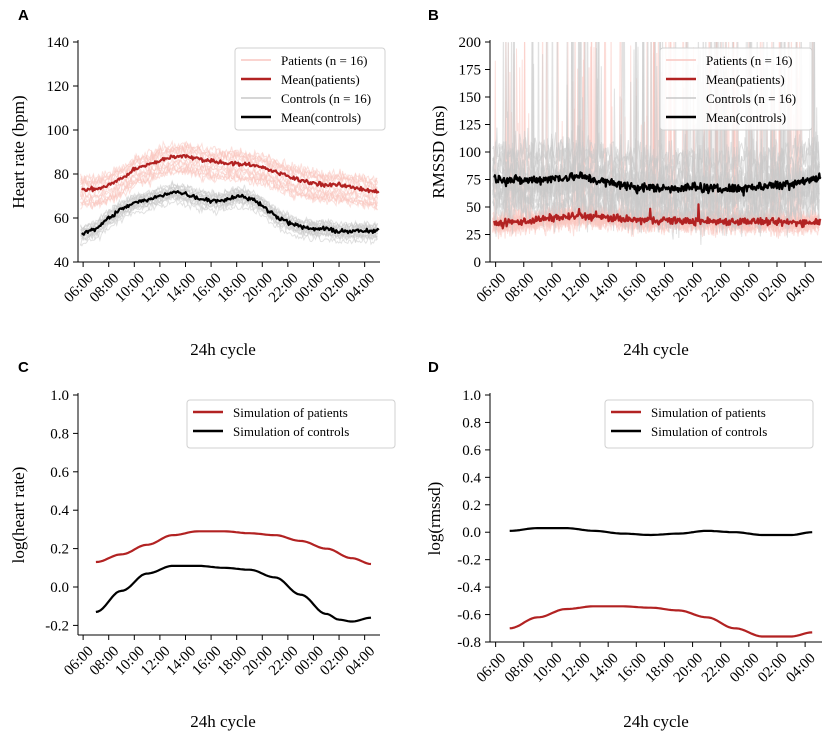 Image resolution: width=829 pixels, height=740 pixels. What do you see at coordinates (575, 287) in the screenshot?
I see `x-tick-label: 12:00` at bounding box center [575, 287].